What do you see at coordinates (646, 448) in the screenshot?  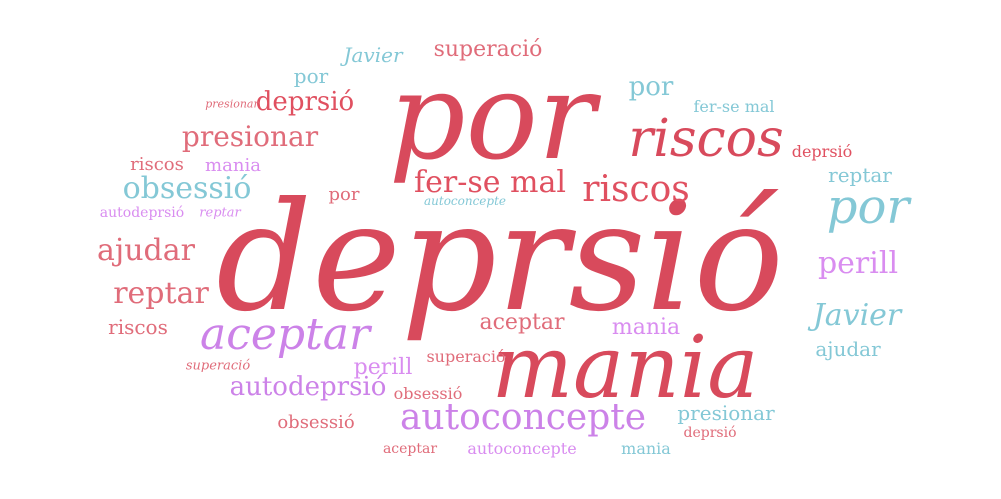 I see `word-mania-4: mania` at bounding box center [646, 448].